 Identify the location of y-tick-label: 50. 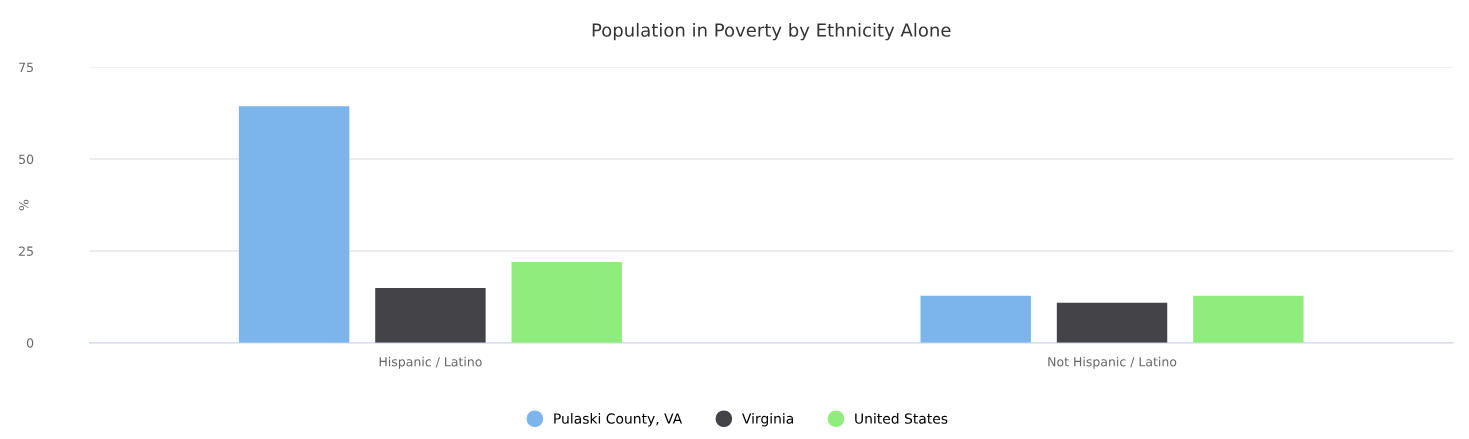
(26, 159).